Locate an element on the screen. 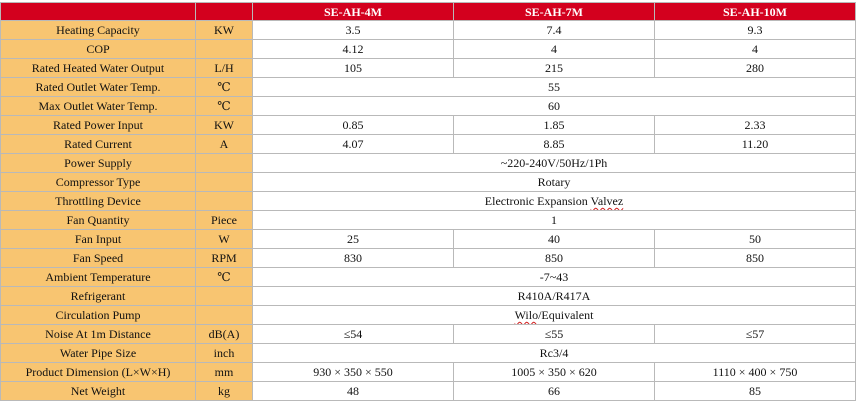 The height and width of the screenshot is (409, 858). value-cell: 2.33 is located at coordinates (755, 125).